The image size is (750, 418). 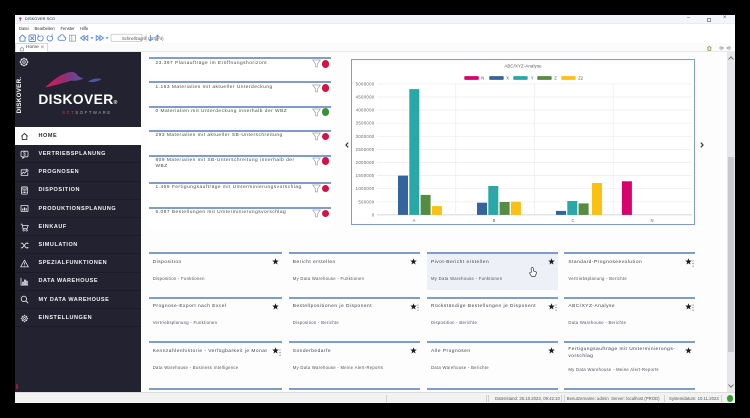 What do you see at coordinates (555, 77) in the screenshot?
I see `svg-text: Z` at bounding box center [555, 77].